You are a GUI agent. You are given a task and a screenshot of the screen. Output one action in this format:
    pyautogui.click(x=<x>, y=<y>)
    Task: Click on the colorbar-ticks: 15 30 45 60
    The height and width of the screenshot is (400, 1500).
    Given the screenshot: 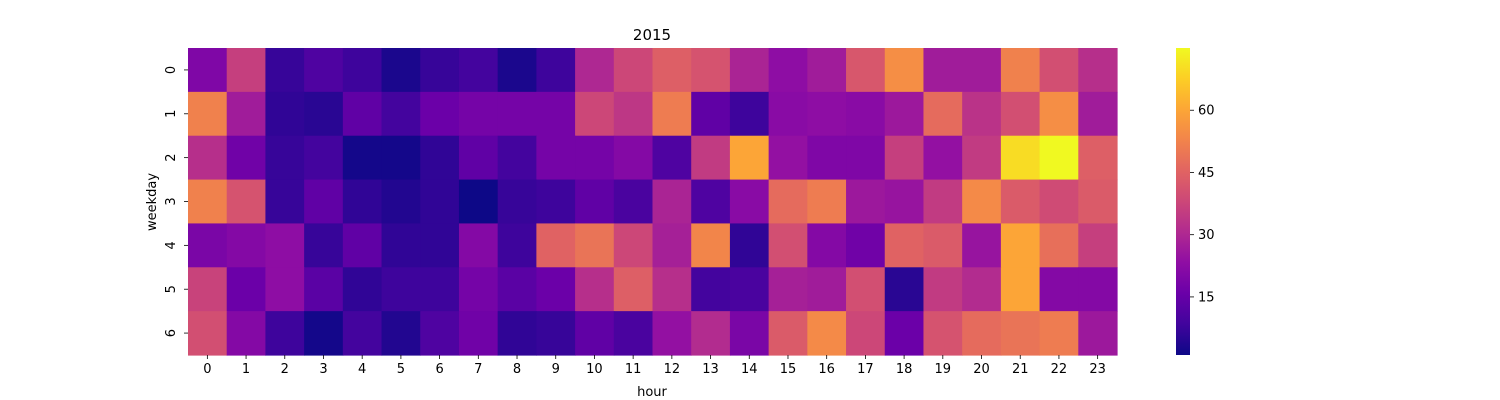 What is the action you would take?
    pyautogui.click(x=1202, y=204)
    